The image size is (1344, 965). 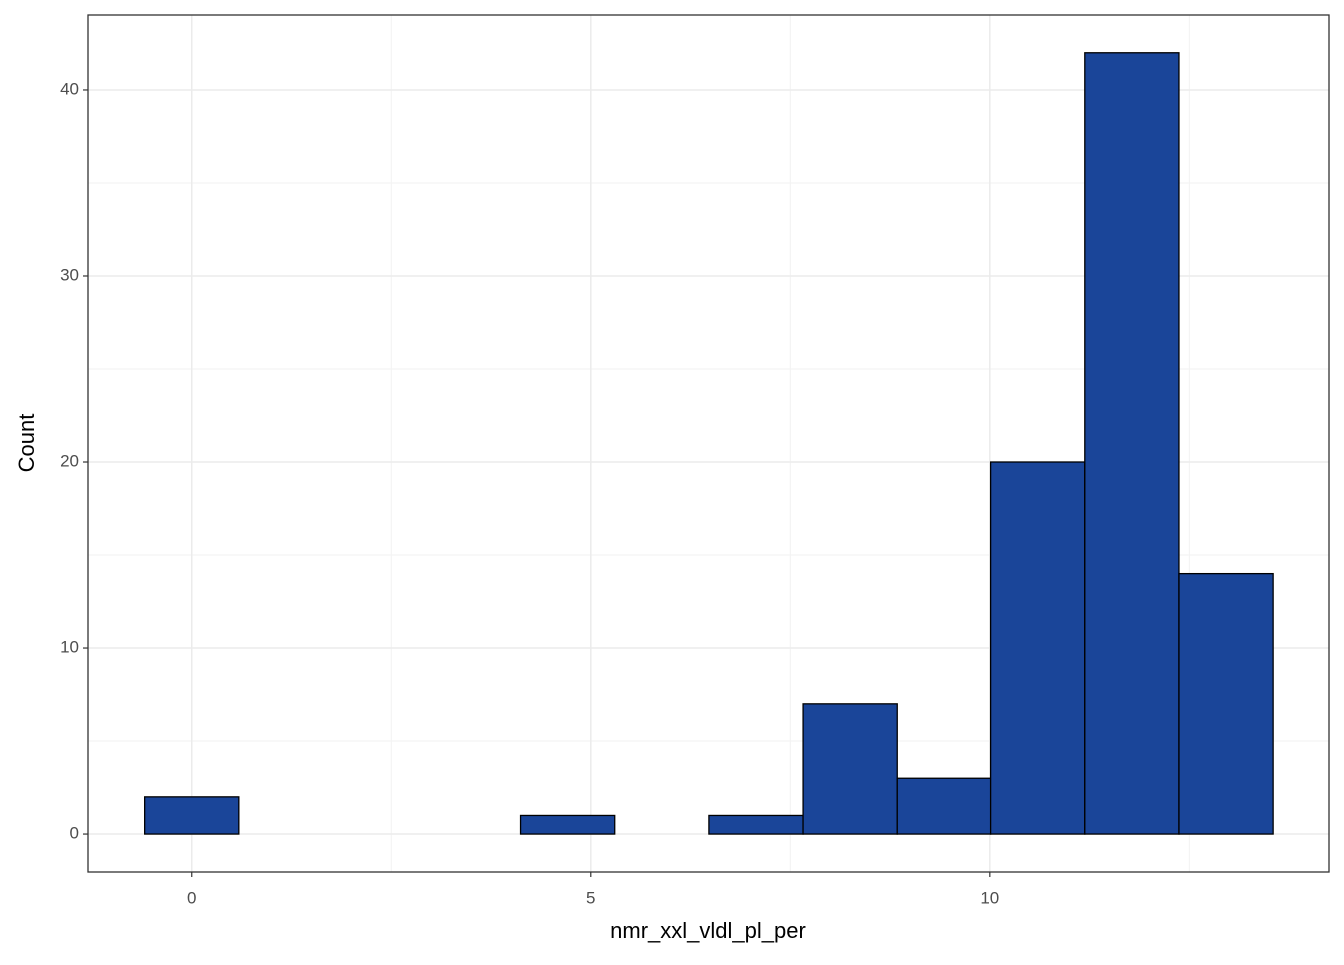 What do you see at coordinates (74, 833) in the screenshot?
I see `y-tick-label: 0` at bounding box center [74, 833].